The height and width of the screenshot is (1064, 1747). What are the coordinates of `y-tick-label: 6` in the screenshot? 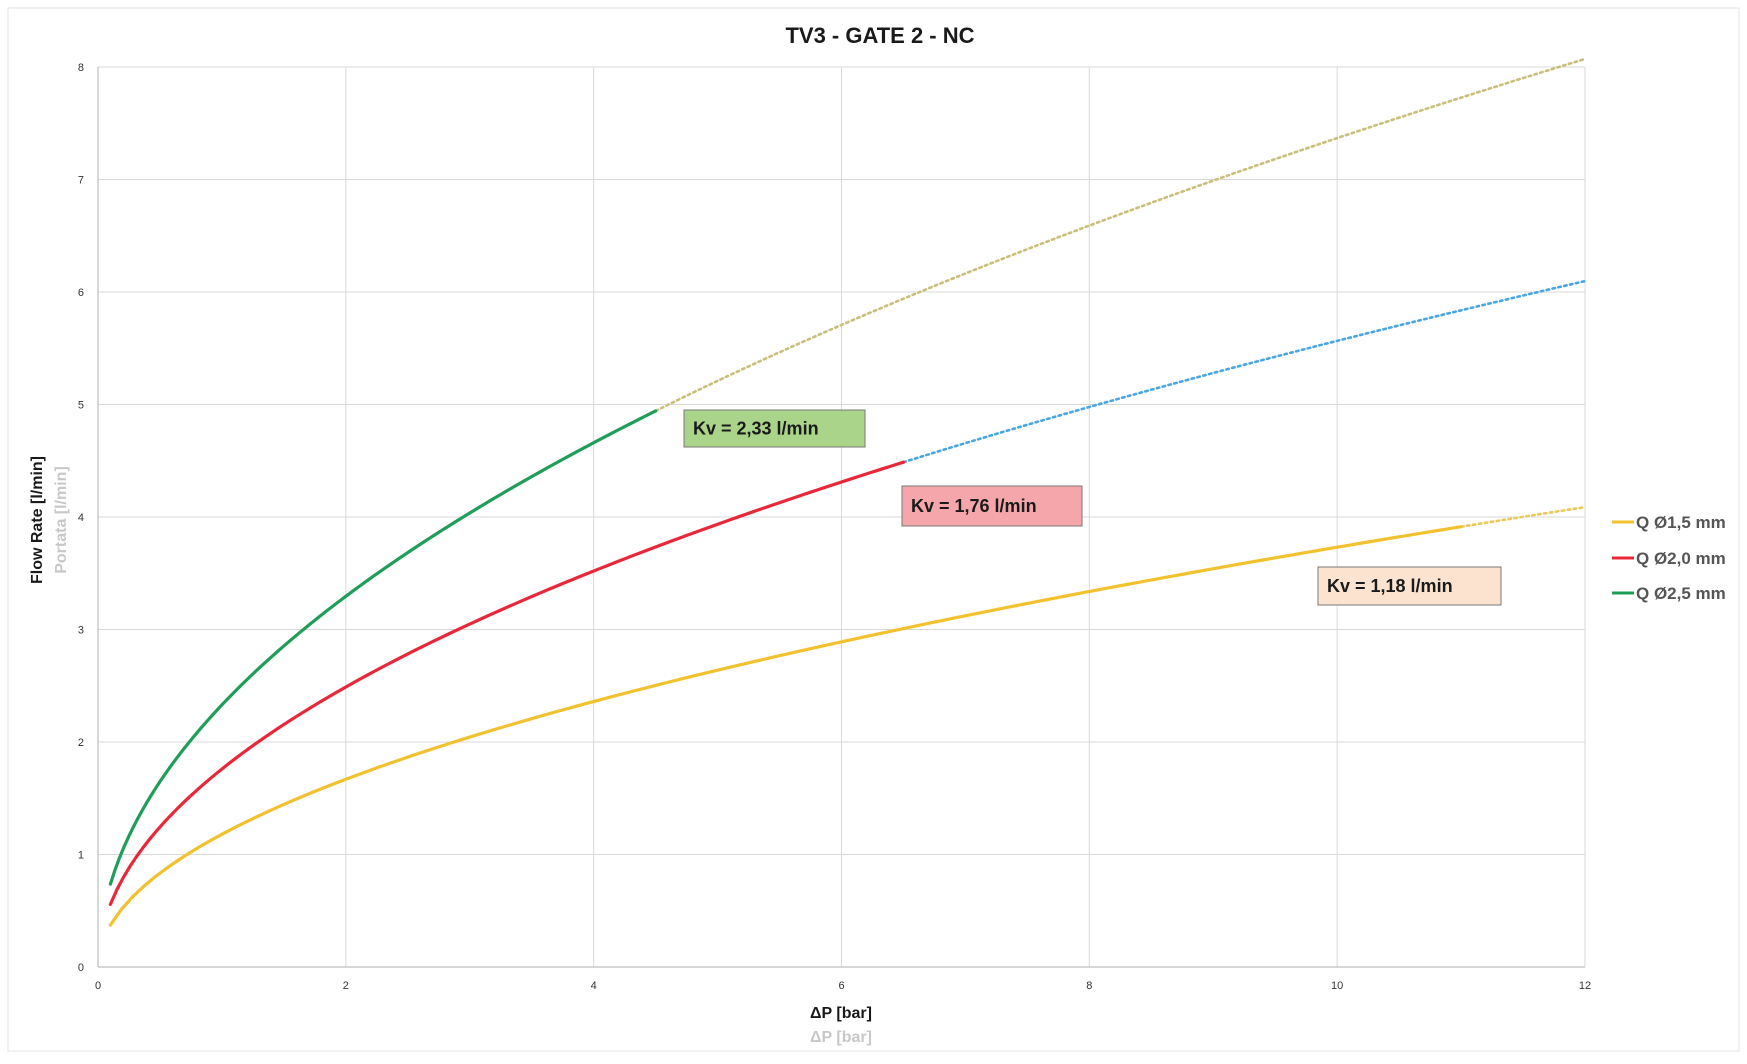 It's located at (81, 293).